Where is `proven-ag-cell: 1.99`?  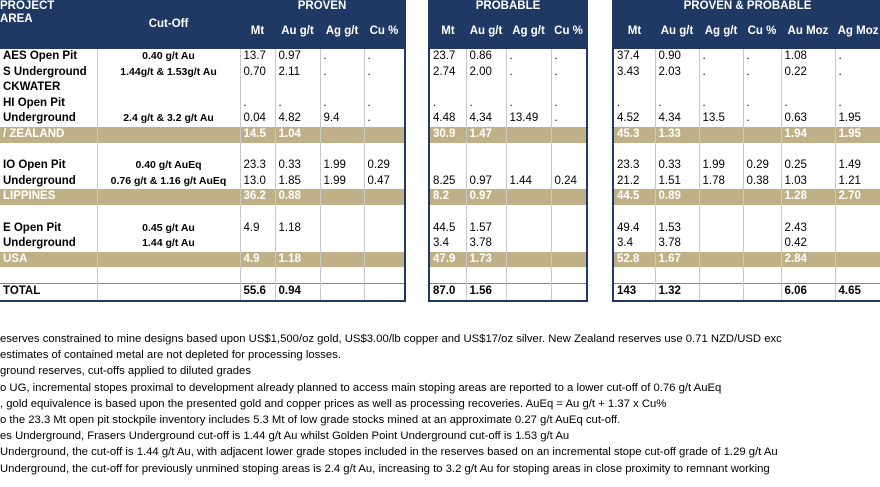 proven-ag-cell: 1.99 is located at coordinates (341, 166).